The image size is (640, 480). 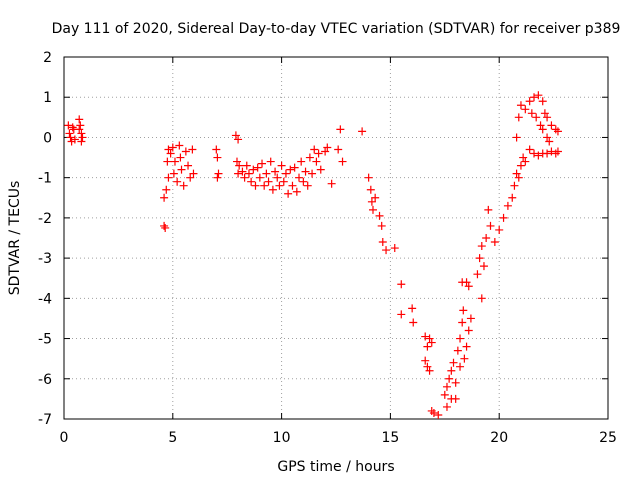 What do you see at coordinates (172, 438) in the screenshot?
I see `x-tick-label: 5` at bounding box center [172, 438].